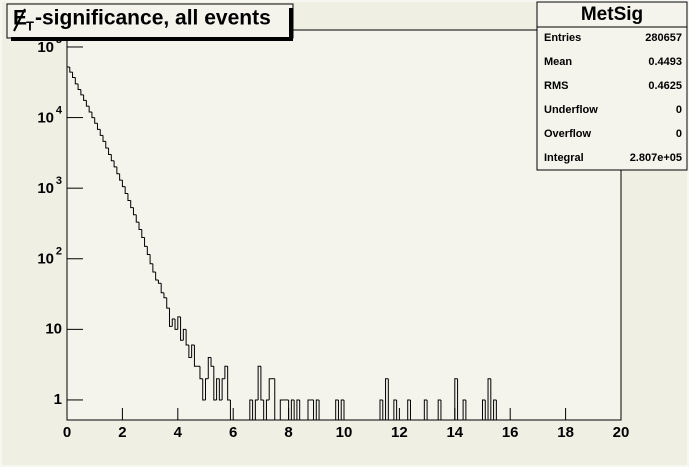  Describe the element at coordinates (288, 432) in the screenshot. I see `x-tick-label: 8` at that location.